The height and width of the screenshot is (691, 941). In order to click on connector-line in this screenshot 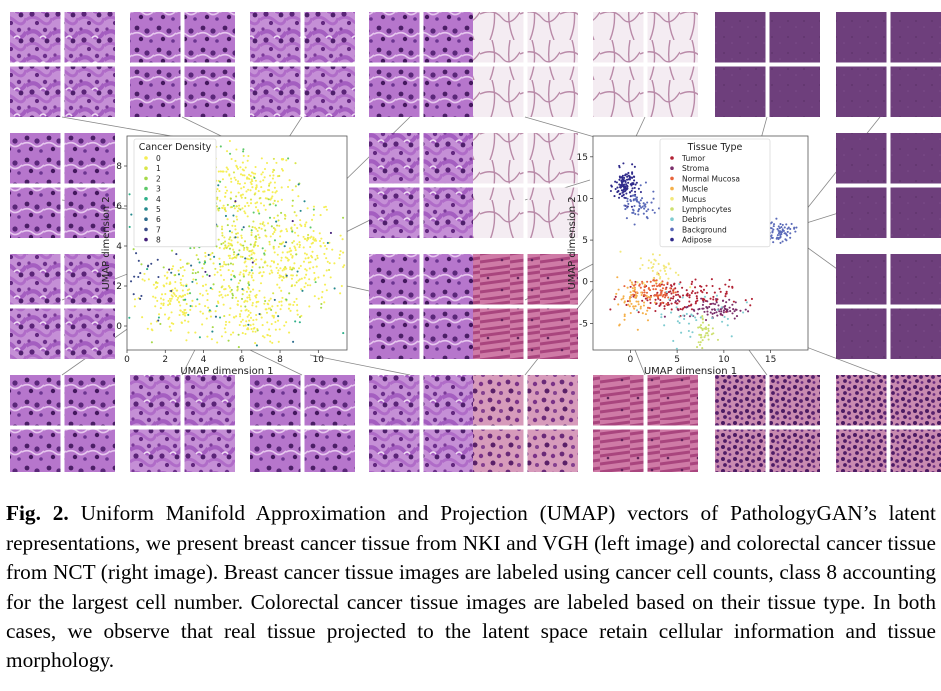, I will do `click(565, 128)`.